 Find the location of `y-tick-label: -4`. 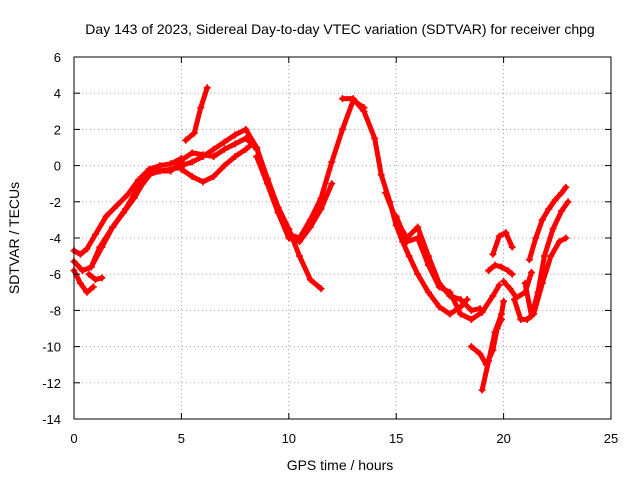

y-tick-label: -4 is located at coordinates (55, 238).